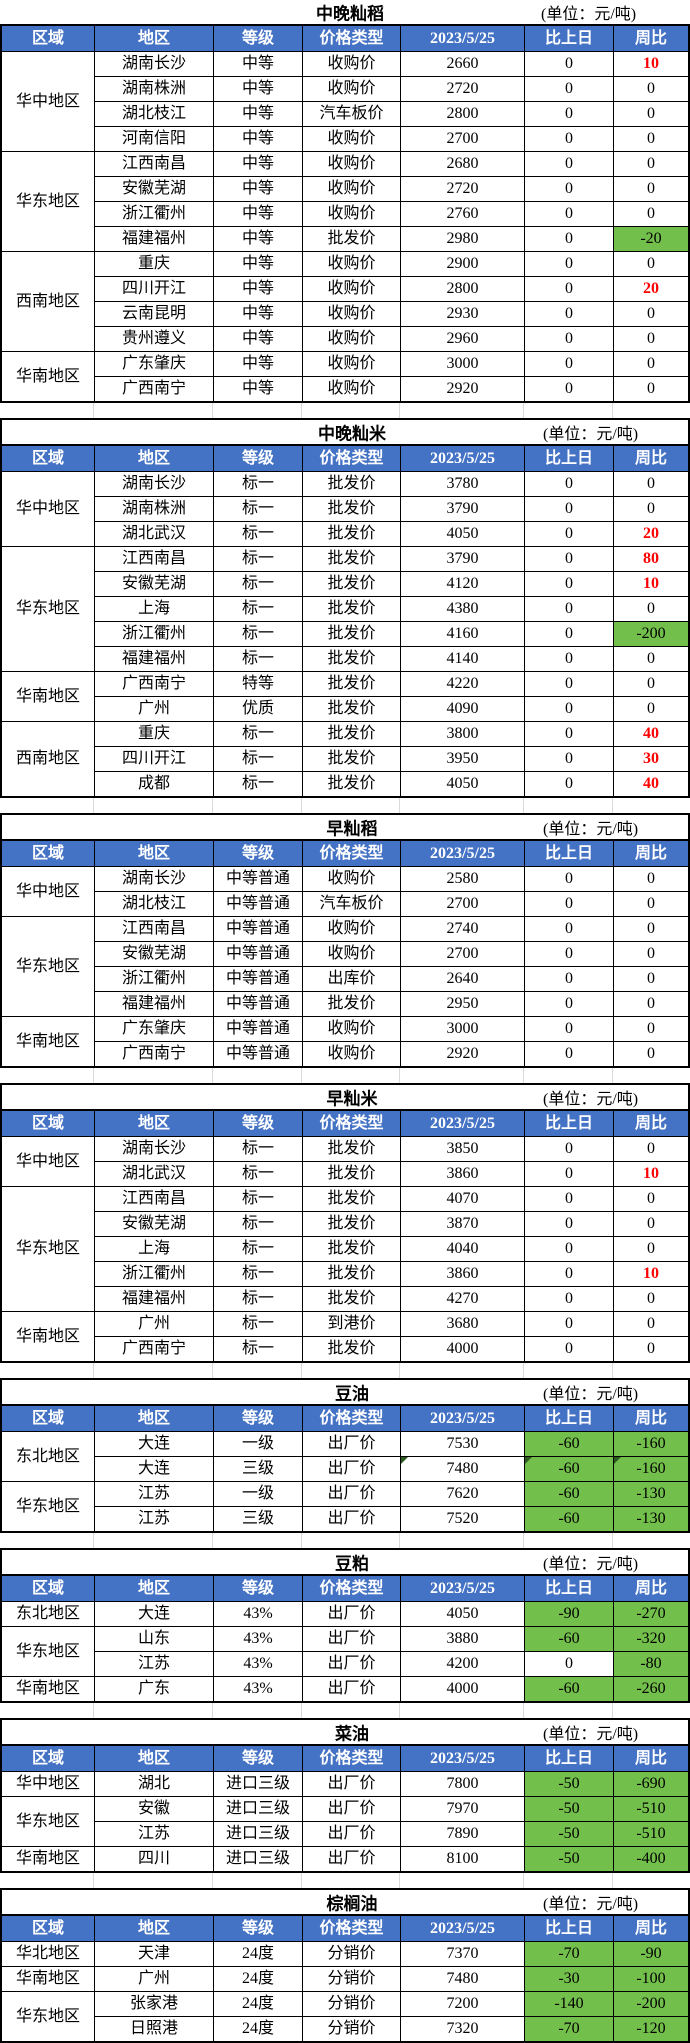 The image size is (690, 2043). Describe the element at coordinates (345, 1733) in the screenshot. I see `table-title-bar: 菜油 (单位：元/吨)` at that location.